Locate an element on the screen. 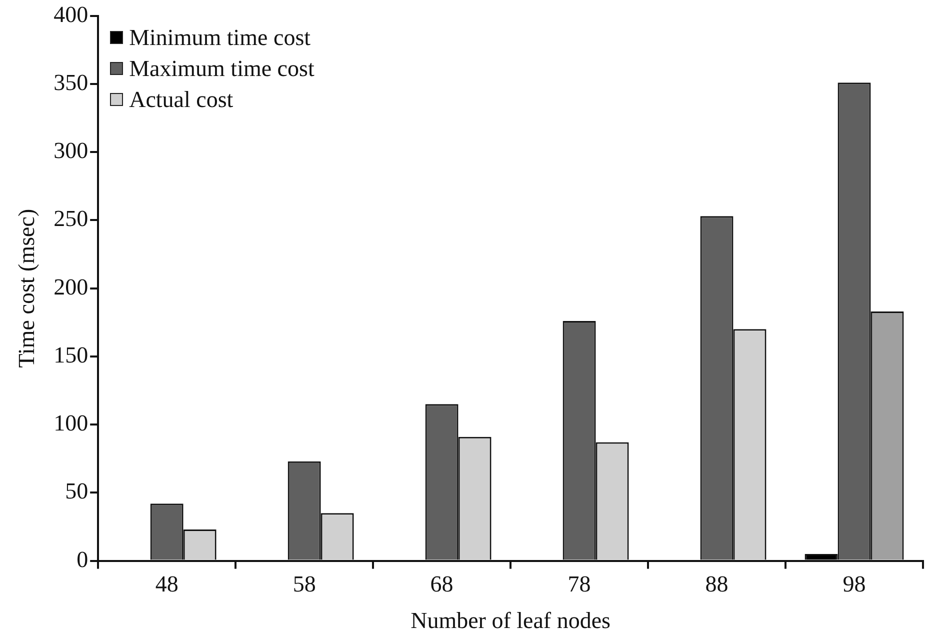 The image size is (925, 644). x-axis-title: Number of leaf nodes is located at coordinates (510, 621).